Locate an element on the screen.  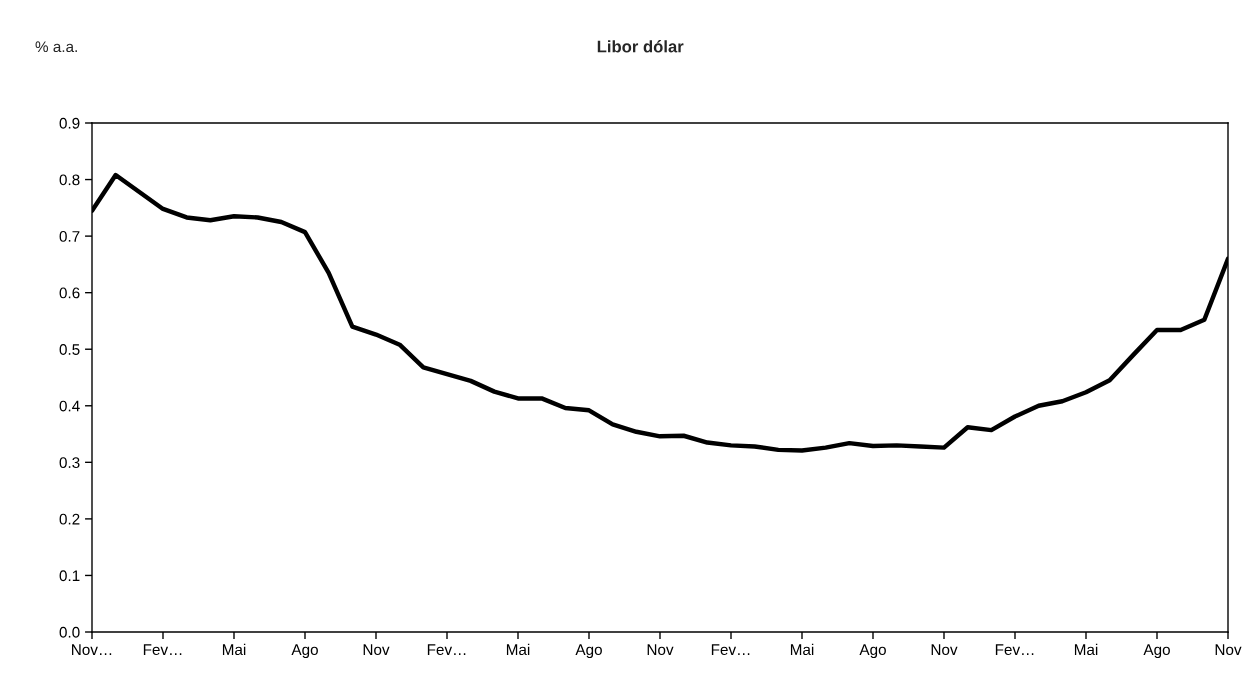
y-axis-title: % a.a. is located at coordinates (56, 47).